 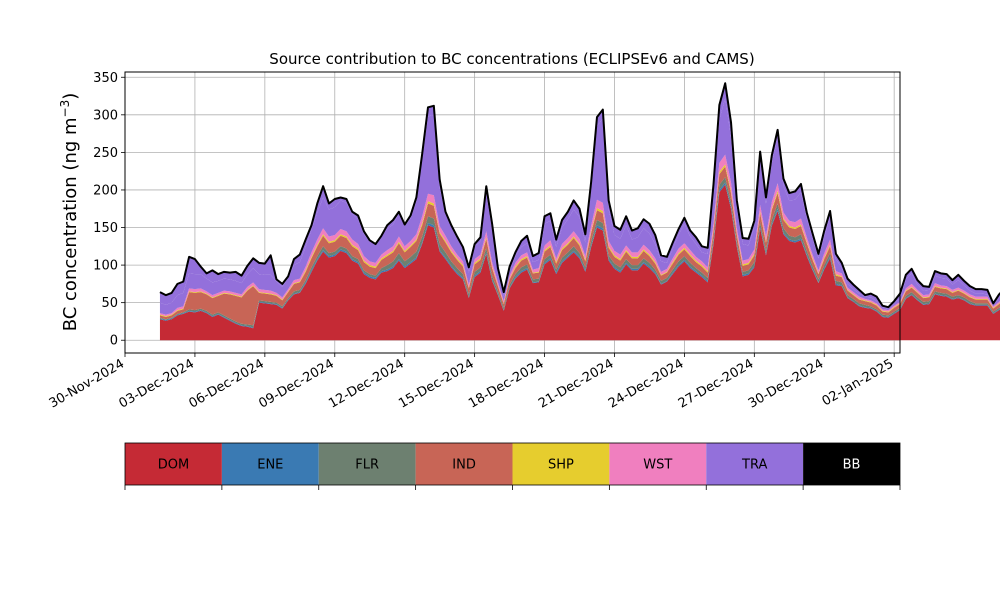 I want to click on legend-label-tra: TRA, so click(x=754, y=465).